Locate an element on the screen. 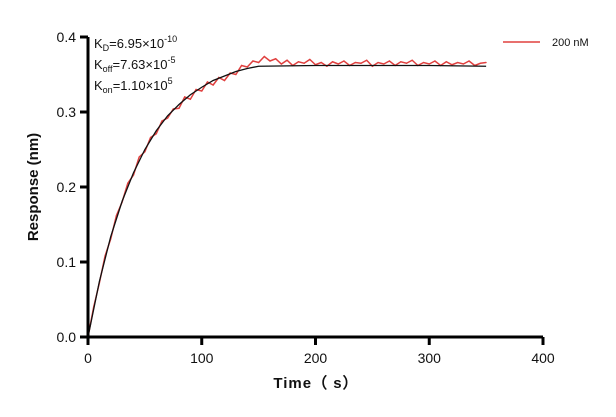  y-axis: 0.0 0.1 0.2 0.3 0.4 is located at coordinates (73, 187).